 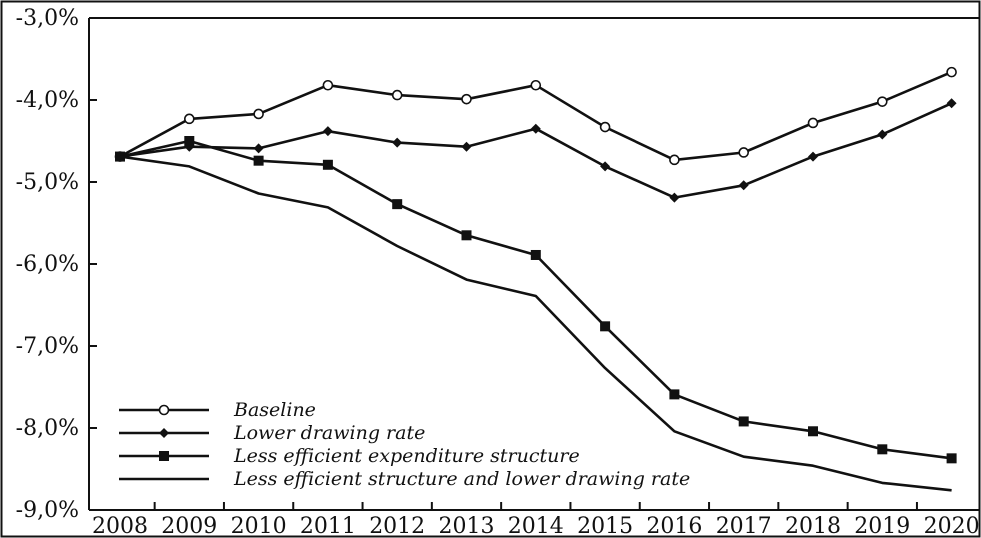 I want to click on x-tick-label: 2012, so click(x=397, y=526).